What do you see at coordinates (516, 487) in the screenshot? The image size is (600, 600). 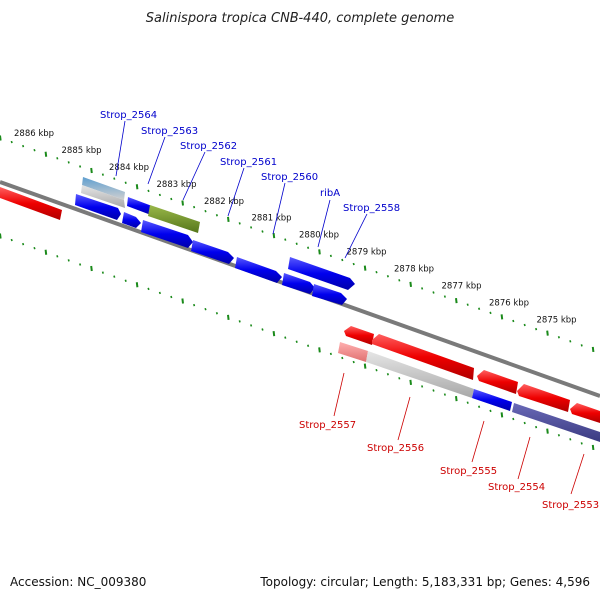 I see `label-strop-2554: Strop_2554` at bounding box center [516, 487].